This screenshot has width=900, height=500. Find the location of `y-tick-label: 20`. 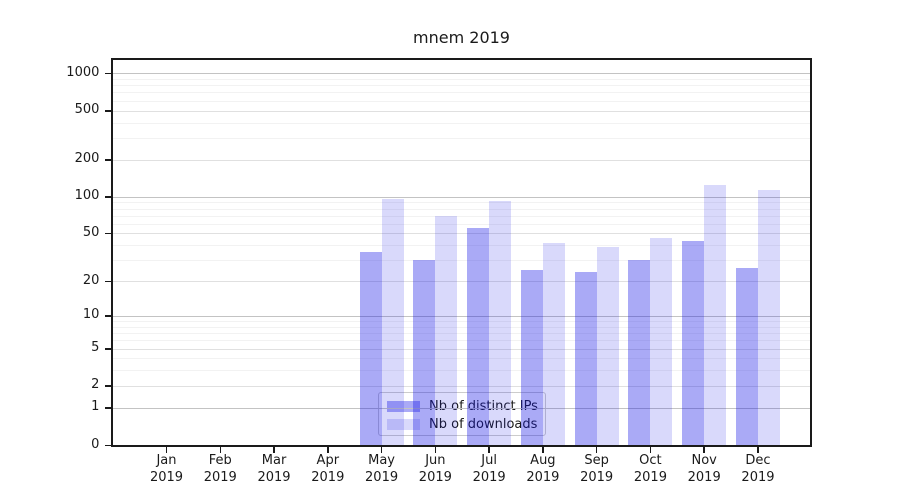

y-tick-label: 20 is located at coordinates (91, 280).